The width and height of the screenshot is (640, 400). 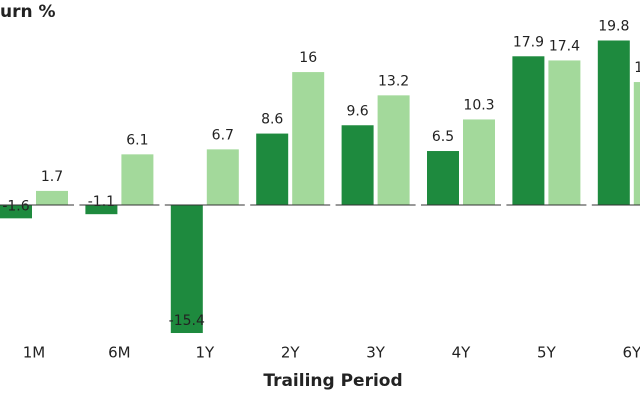 I want to click on x-tick-label: 5Y, so click(x=547, y=353).